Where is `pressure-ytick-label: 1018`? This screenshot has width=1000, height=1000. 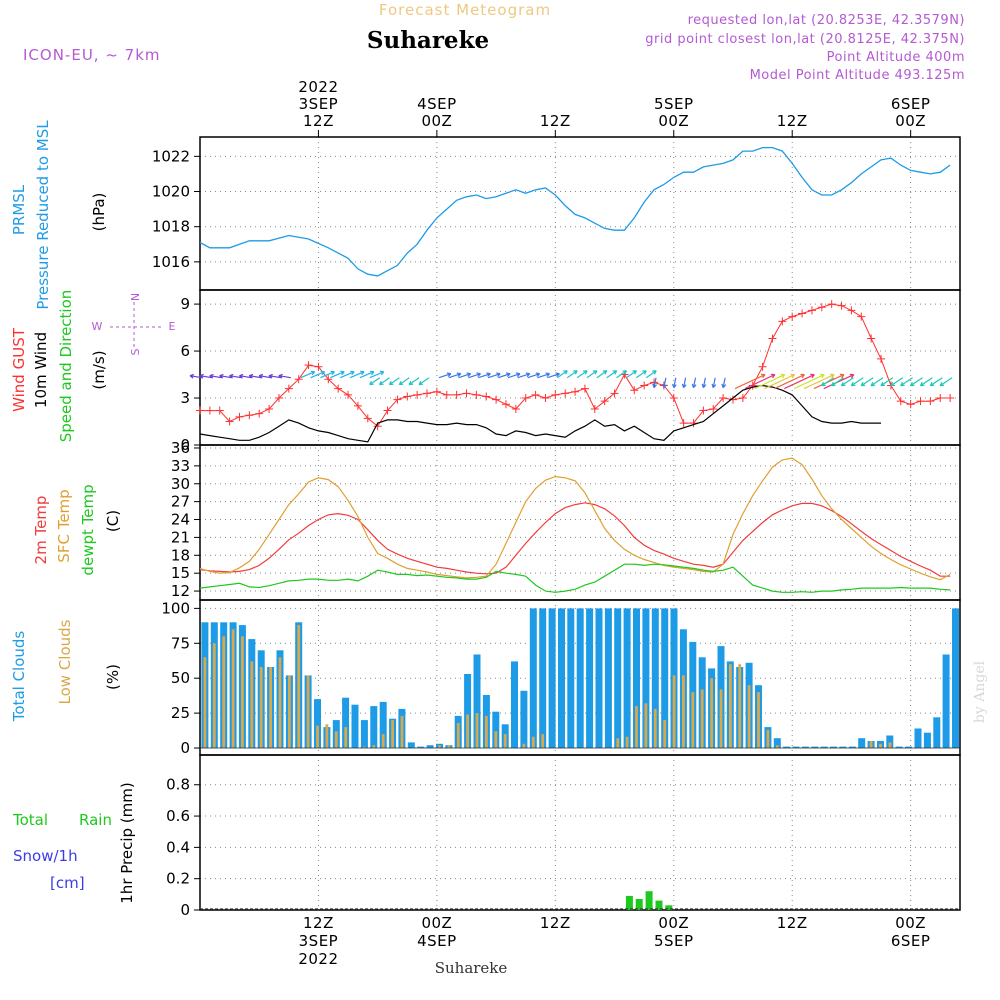 pressure-ytick-label: 1018 is located at coordinates (171, 227).